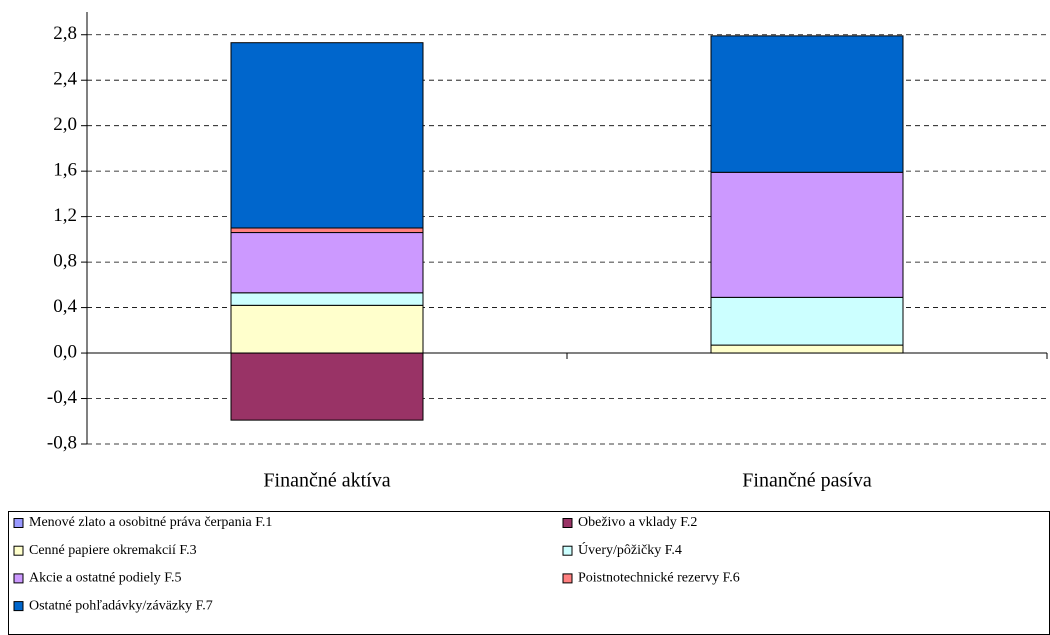 The width and height of the screenshot is (1050, 635). I want to click on legend-label: Obeživo a vklady F.2, so click(637, 522).